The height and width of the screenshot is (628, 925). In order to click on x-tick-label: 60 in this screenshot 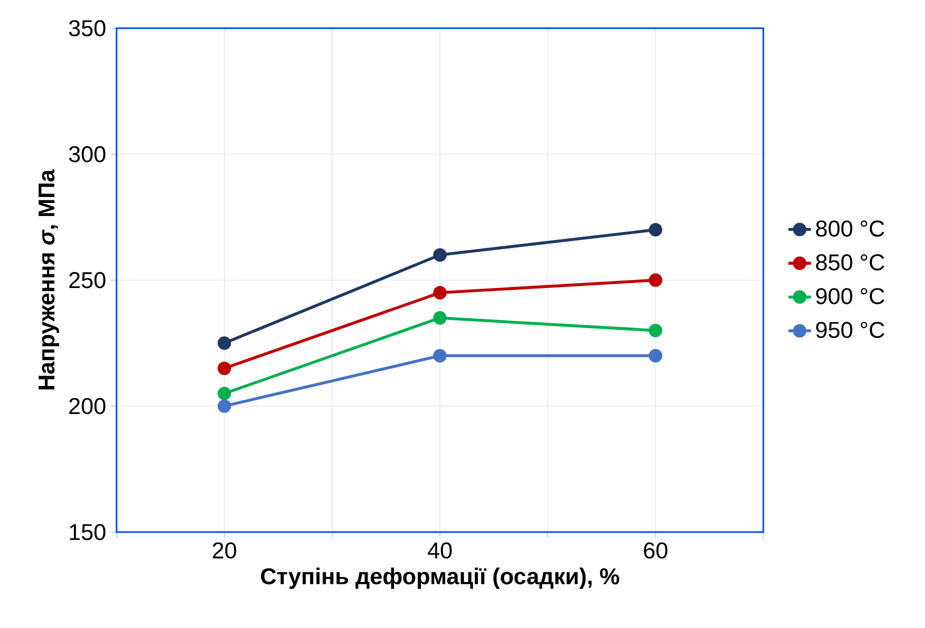, I will do `click(656, 550)`.